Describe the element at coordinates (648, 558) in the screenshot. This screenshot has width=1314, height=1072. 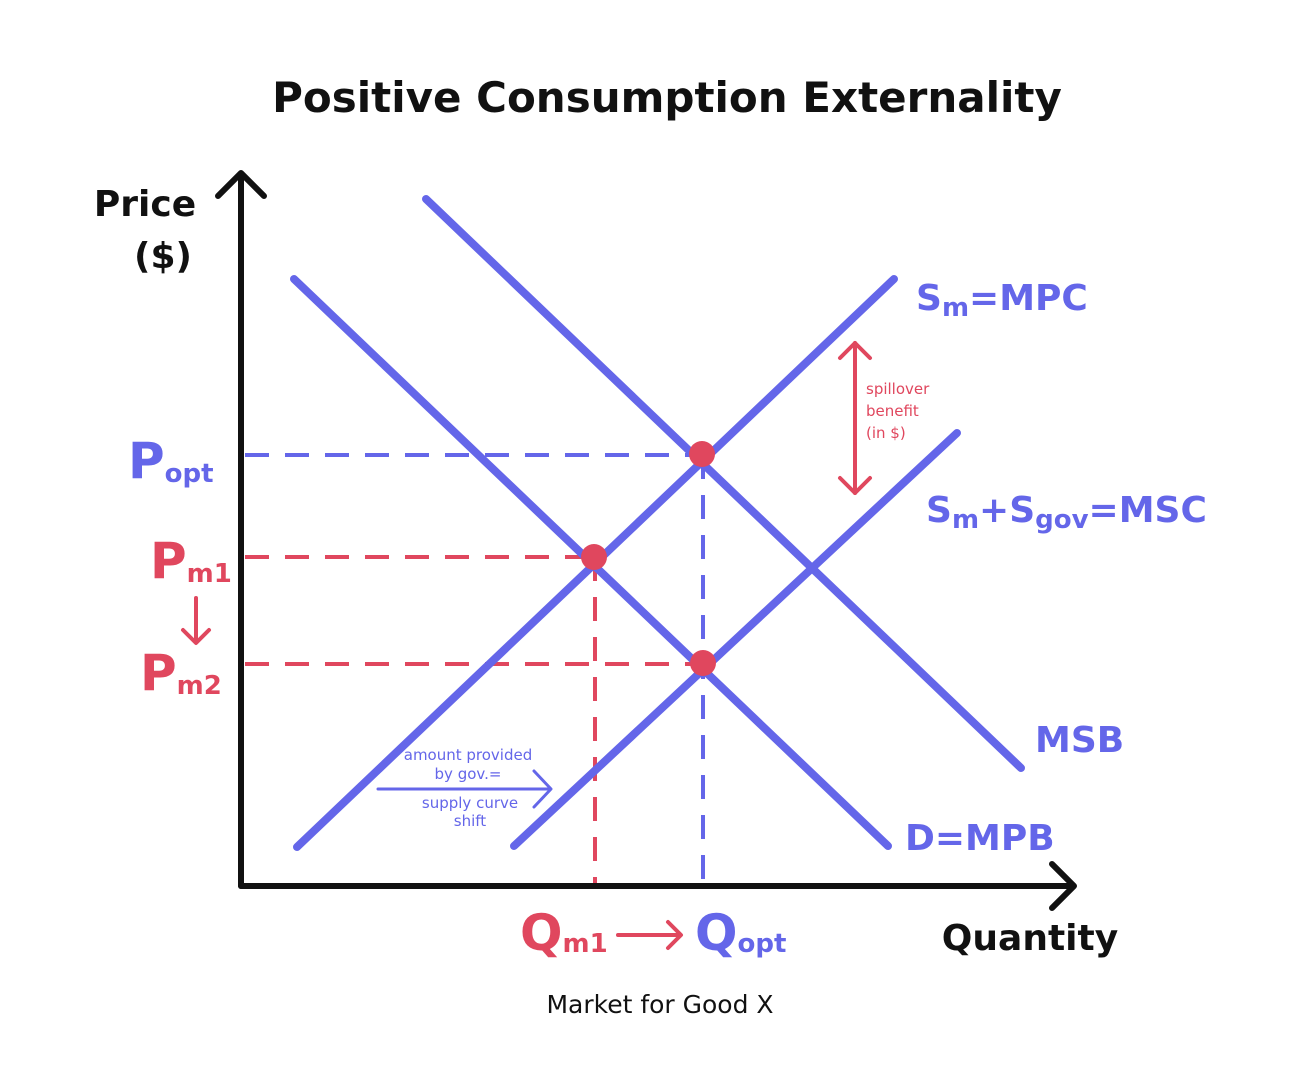
I see `equilibrium-points` at that location.